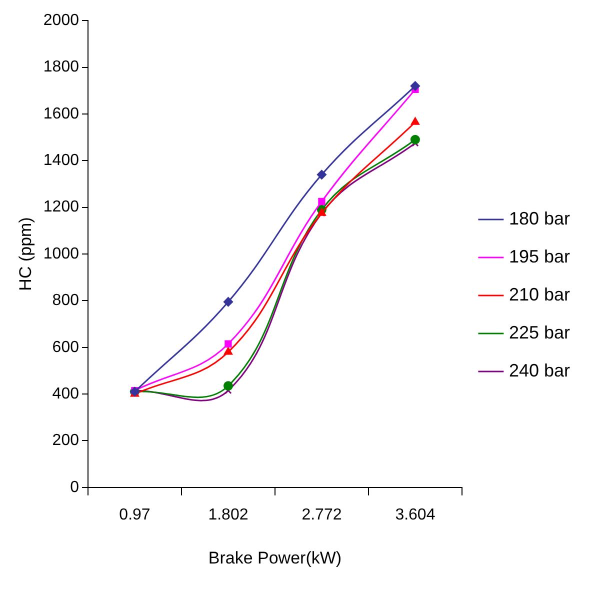 This screenshot has width=597, height=593. Describe the element at coordinates (66, 347) in the screenshot. I see `y-tick-label: 600` at that location.